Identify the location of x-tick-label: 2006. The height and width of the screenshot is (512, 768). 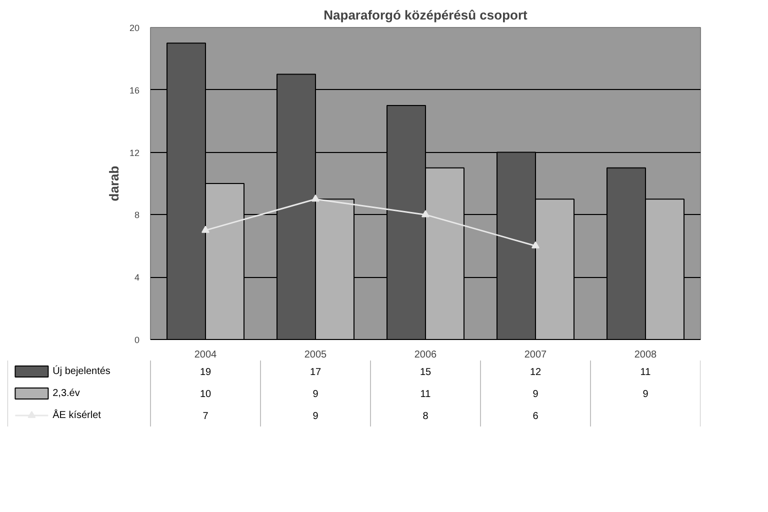
(426, 355).